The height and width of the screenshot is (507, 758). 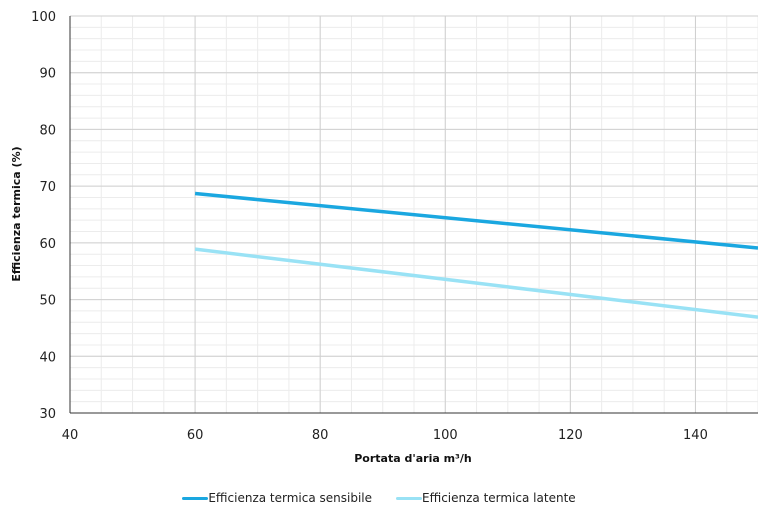 I want to click on y-tick-label: 50, so click(x=47, y=301).